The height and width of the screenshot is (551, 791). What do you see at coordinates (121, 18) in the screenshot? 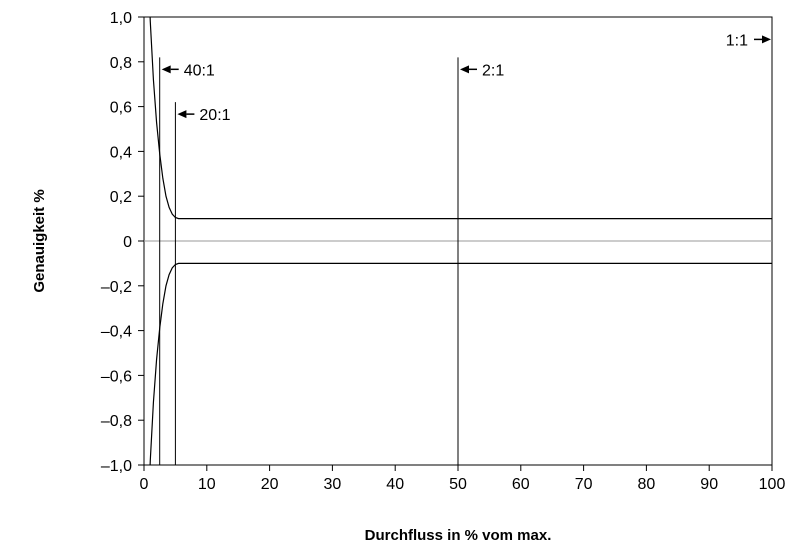
I see `y-tick-label: 1,0` at bounding box center [121, 18].